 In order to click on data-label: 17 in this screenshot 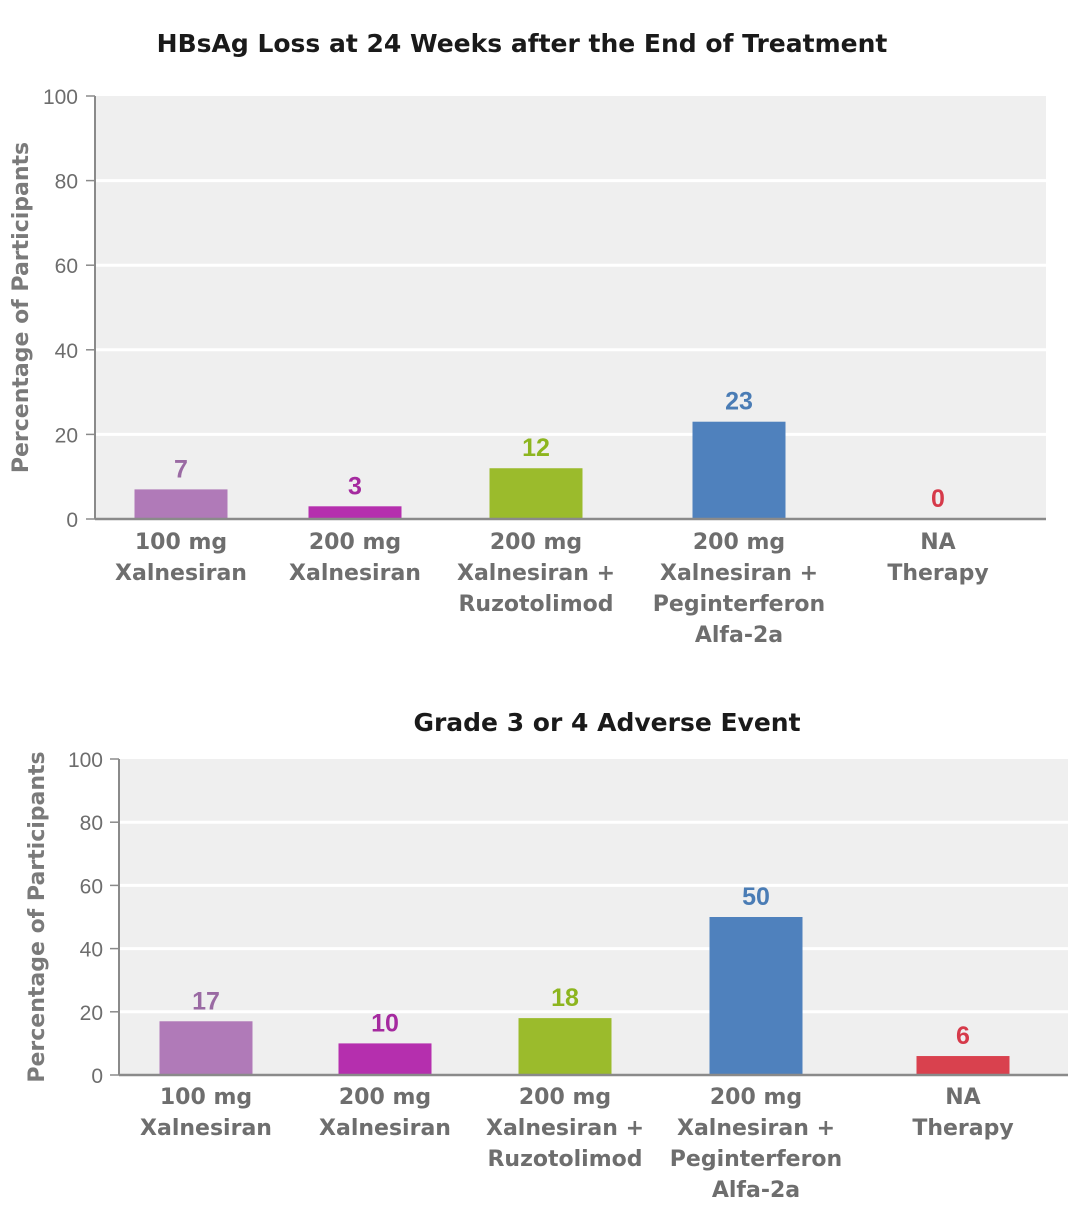, I will do `click(206, 1001)`.